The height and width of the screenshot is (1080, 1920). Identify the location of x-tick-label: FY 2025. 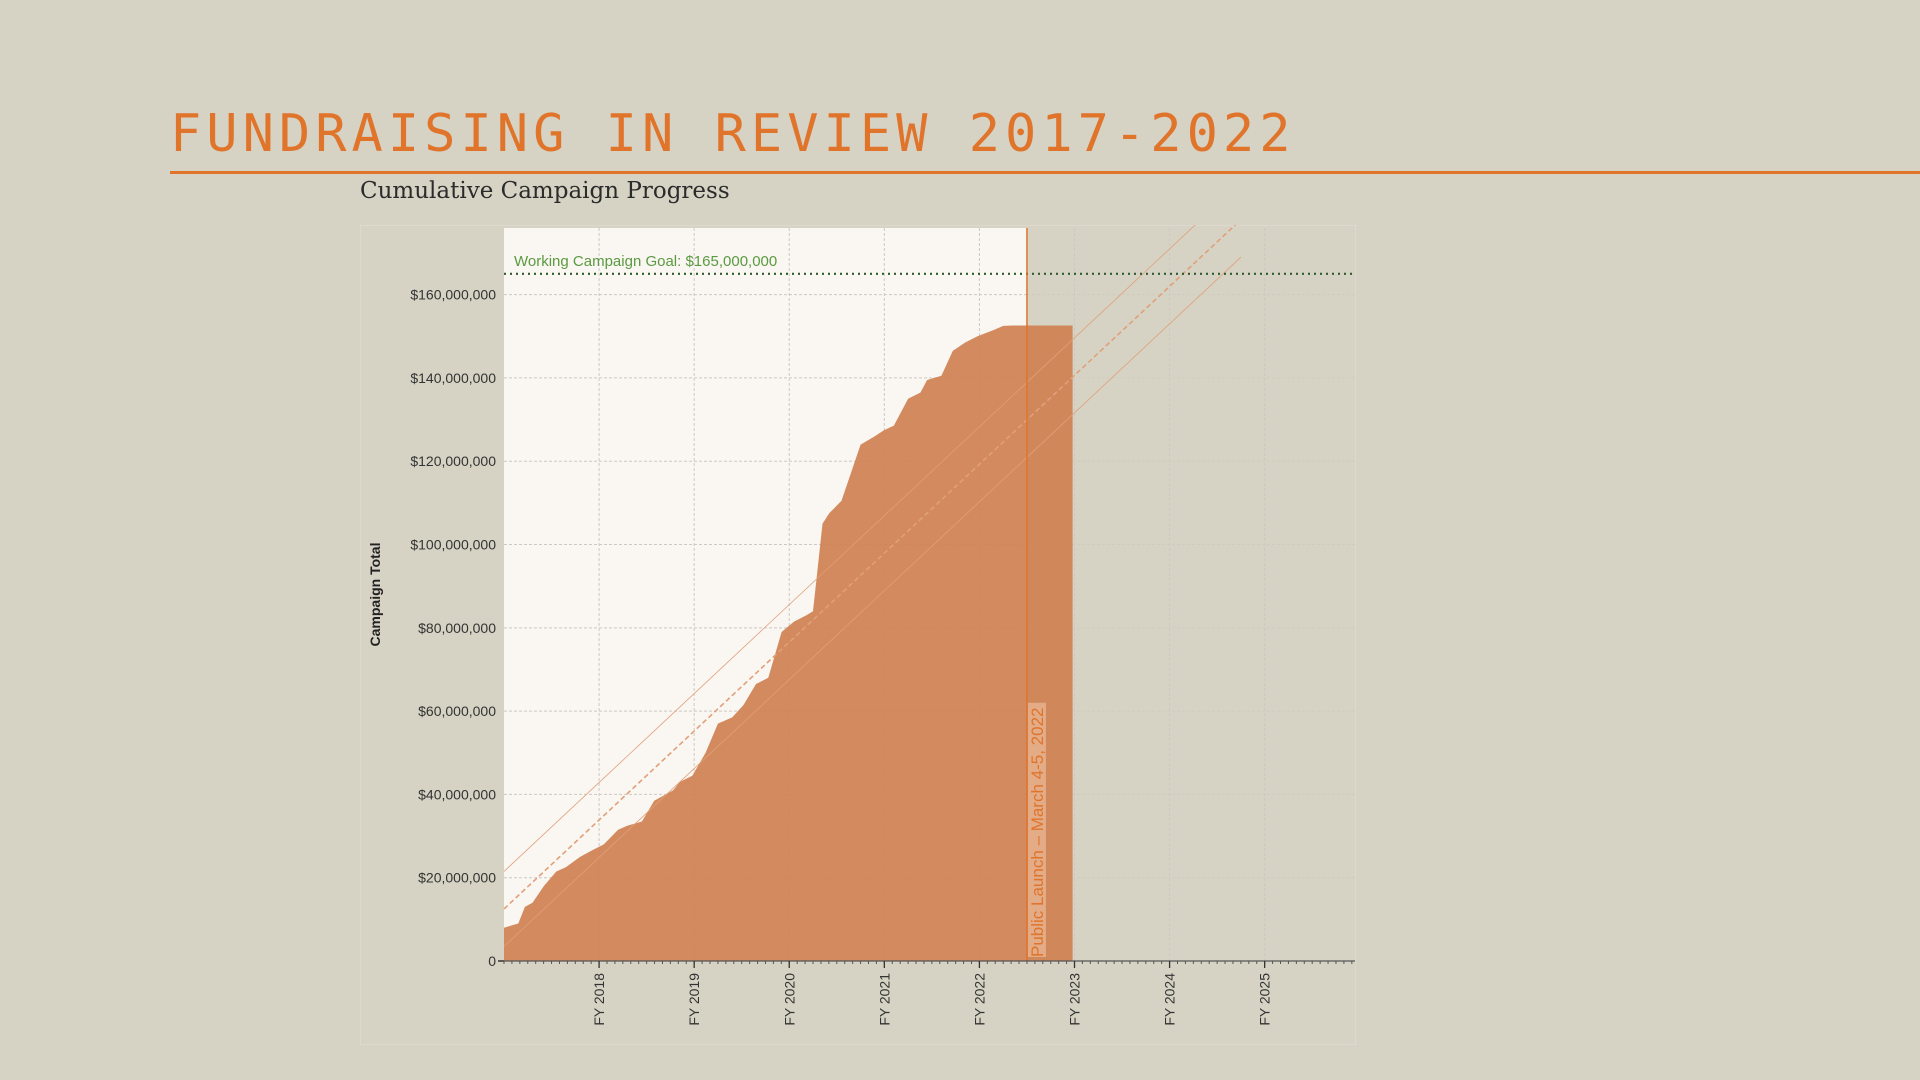
(1265, 999).